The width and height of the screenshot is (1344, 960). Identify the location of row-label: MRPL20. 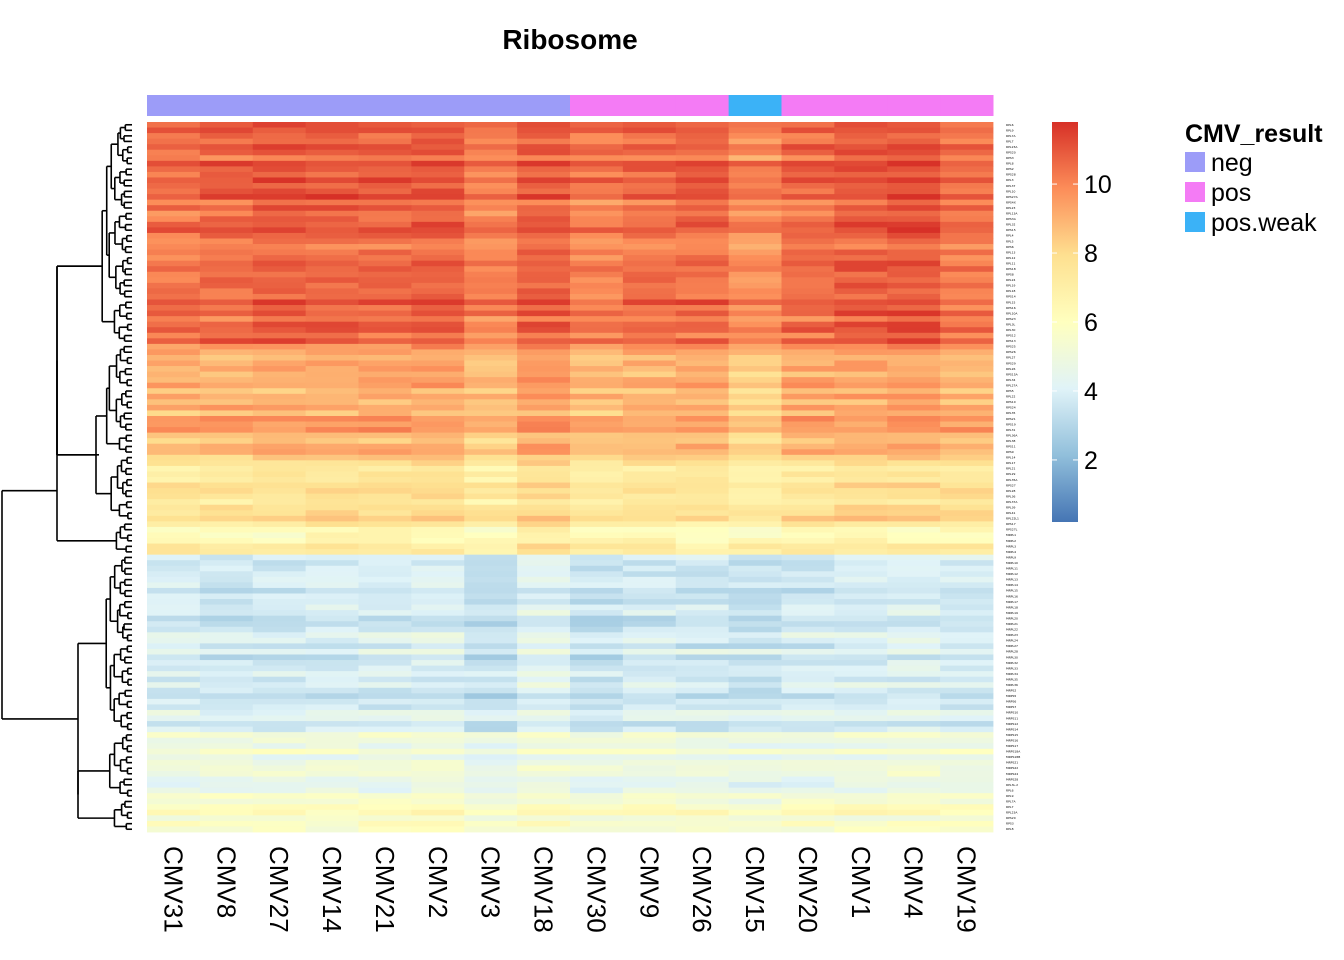
(1012, 618).